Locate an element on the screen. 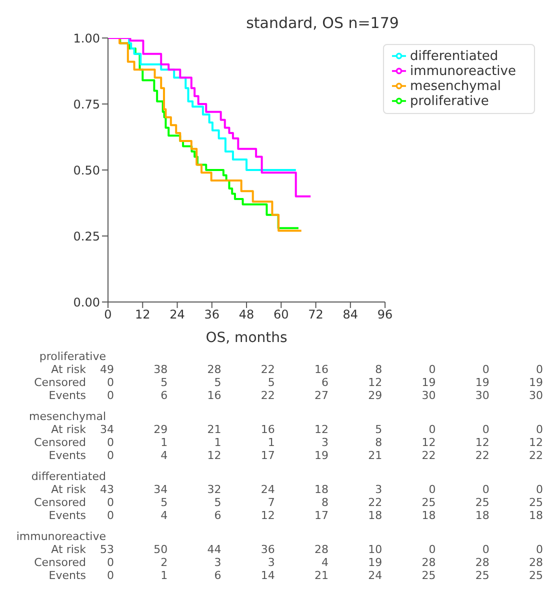  text: Events 0 4 6 12 17 18 18 18 18 is located at coordinates (295, 515).